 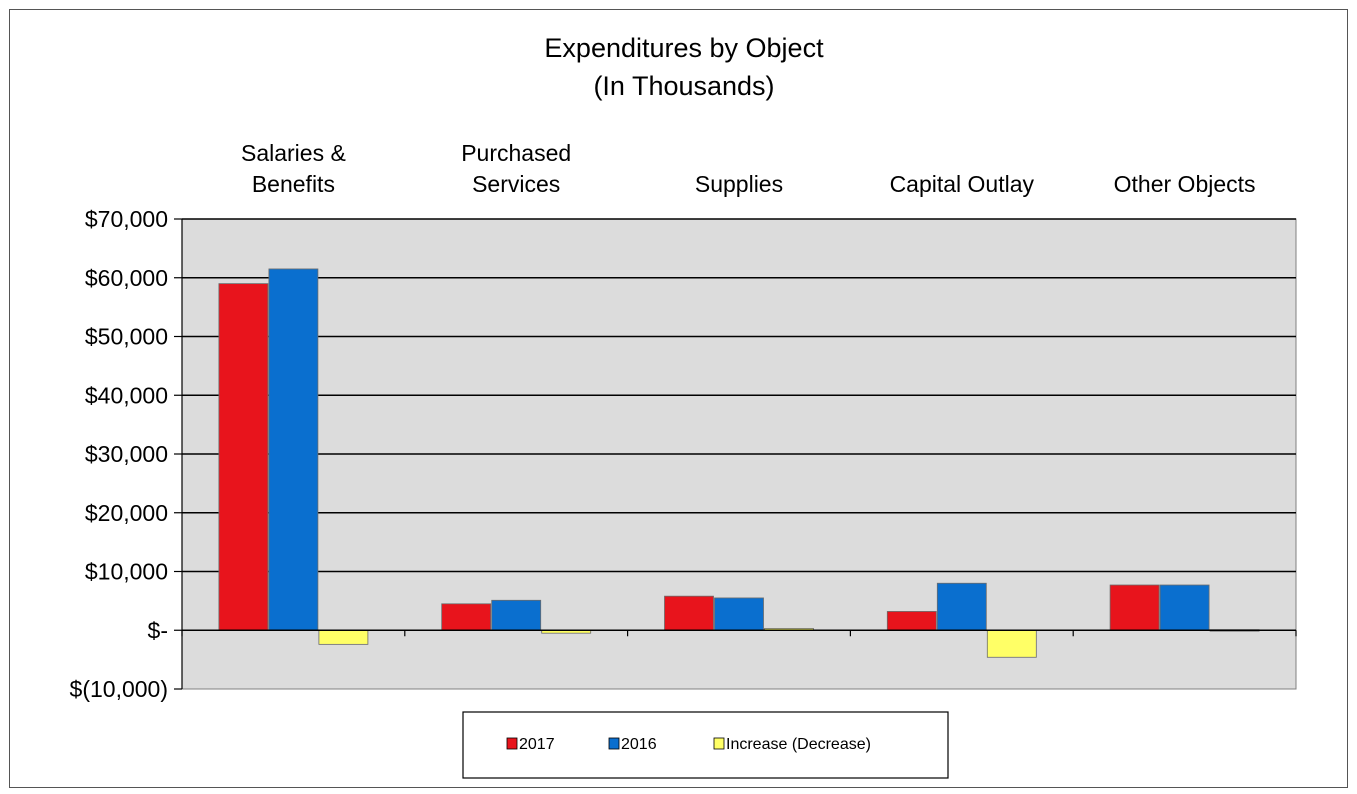 I want to click on chart-title: Expenditures by Object, so click(x=684, y=48).